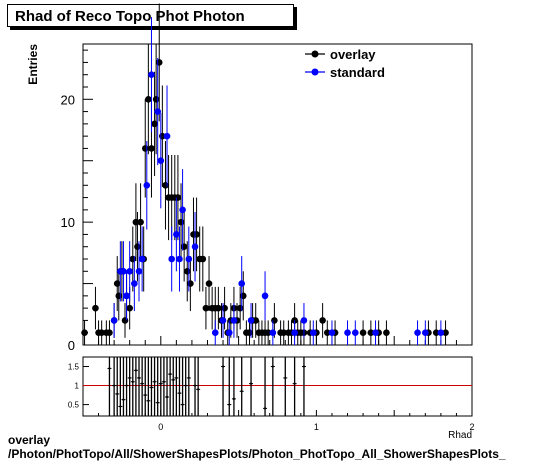 Image resolution: width=546 pixels, height=462 pixels. What do you see at coordinates (345, 63) in the screenshot?
I see `legend: overlay standard` at bounding box center [345, 63].